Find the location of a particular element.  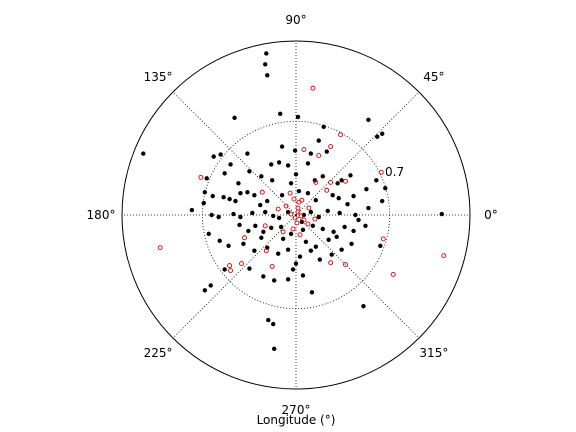

angular-tick-label-135: 135° is located at coordinates (158, 77).